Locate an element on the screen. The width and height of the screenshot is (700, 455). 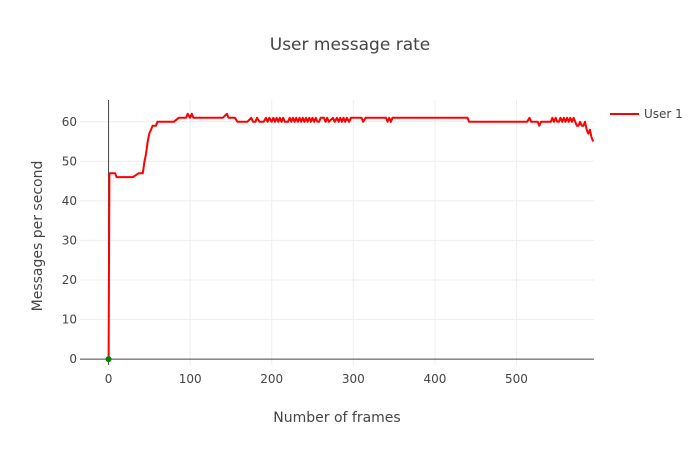
chart-title: User message rate is located at coordinates (350, 45).